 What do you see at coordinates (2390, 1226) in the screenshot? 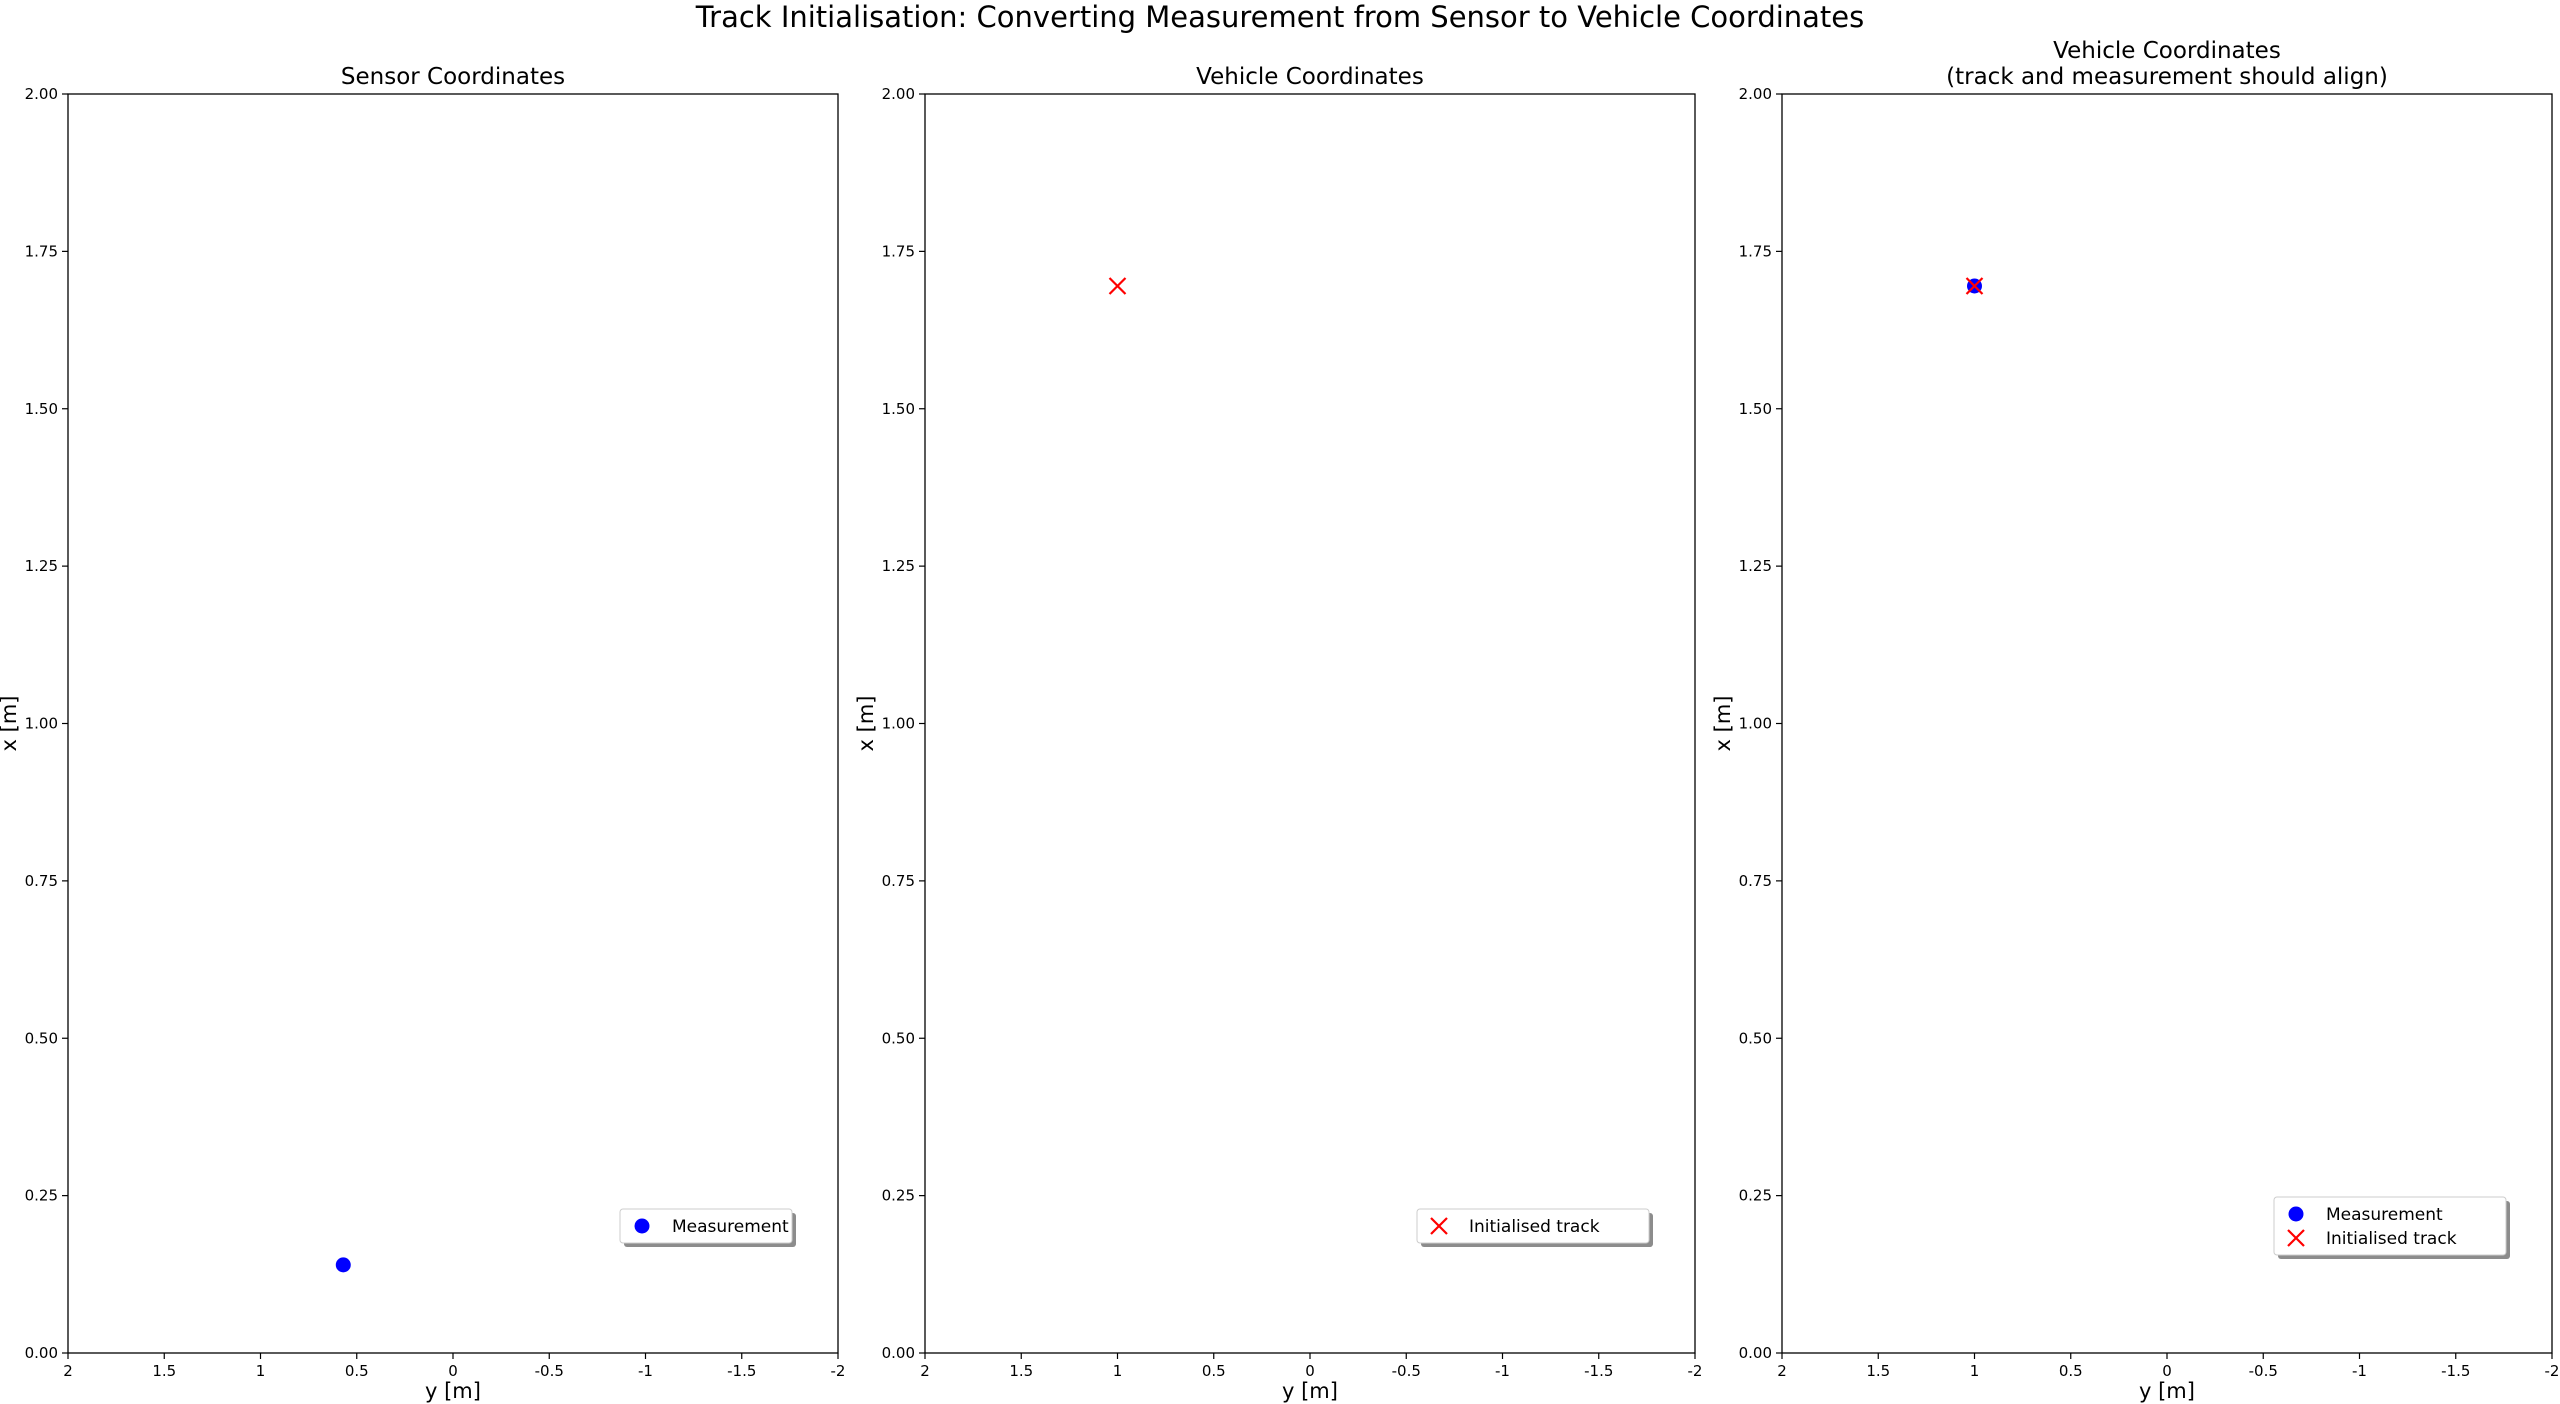
I see `panel-3-legend-box` at bounding box center [2390, 1226].